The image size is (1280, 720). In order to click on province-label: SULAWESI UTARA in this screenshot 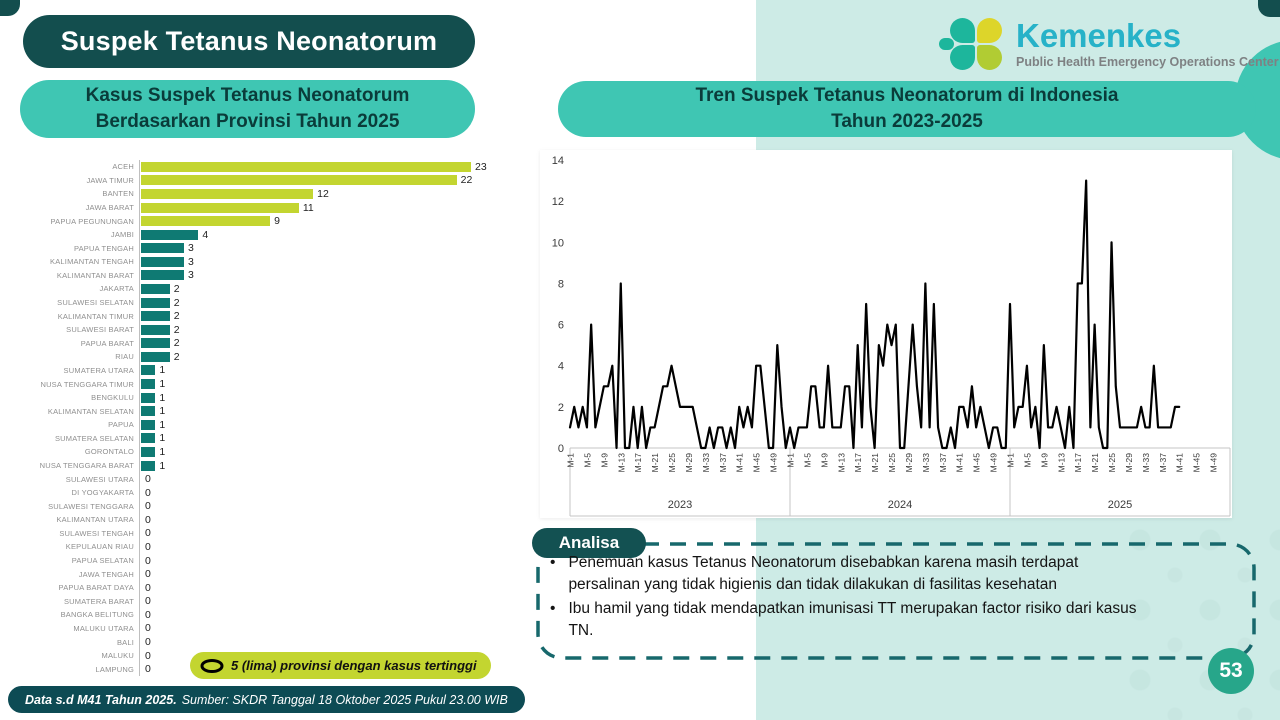, I will do `click(99, 479)`.